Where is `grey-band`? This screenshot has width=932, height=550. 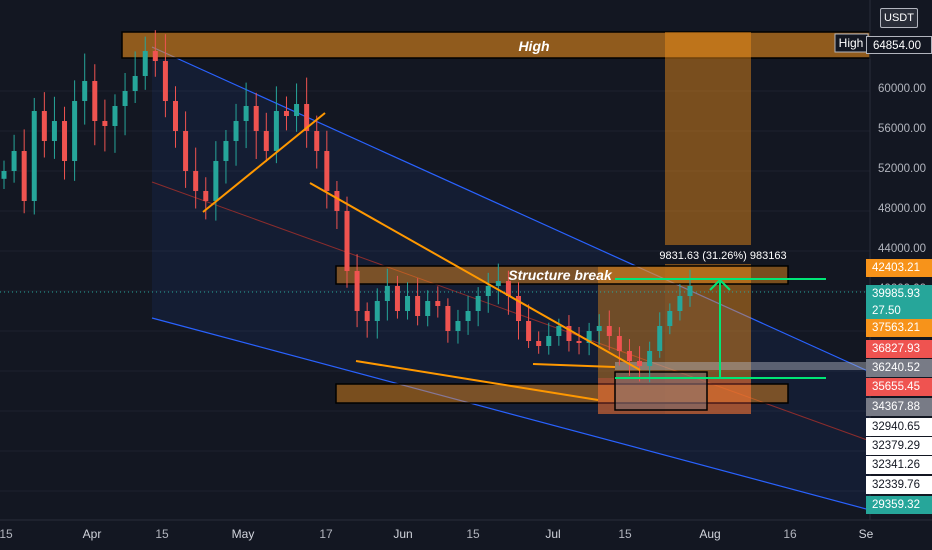
grey-band is located at coordinates (742, 366).